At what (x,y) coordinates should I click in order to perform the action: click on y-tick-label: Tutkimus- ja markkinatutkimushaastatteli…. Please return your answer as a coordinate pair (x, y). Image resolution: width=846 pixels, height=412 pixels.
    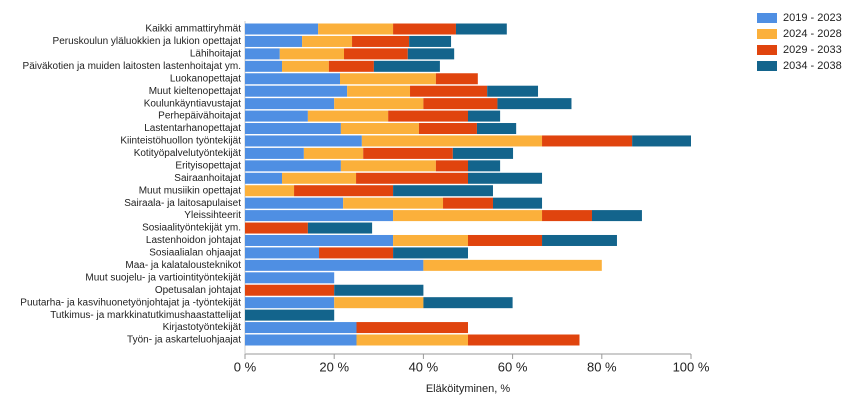
    Looking at the image, I should click on (145, 315).